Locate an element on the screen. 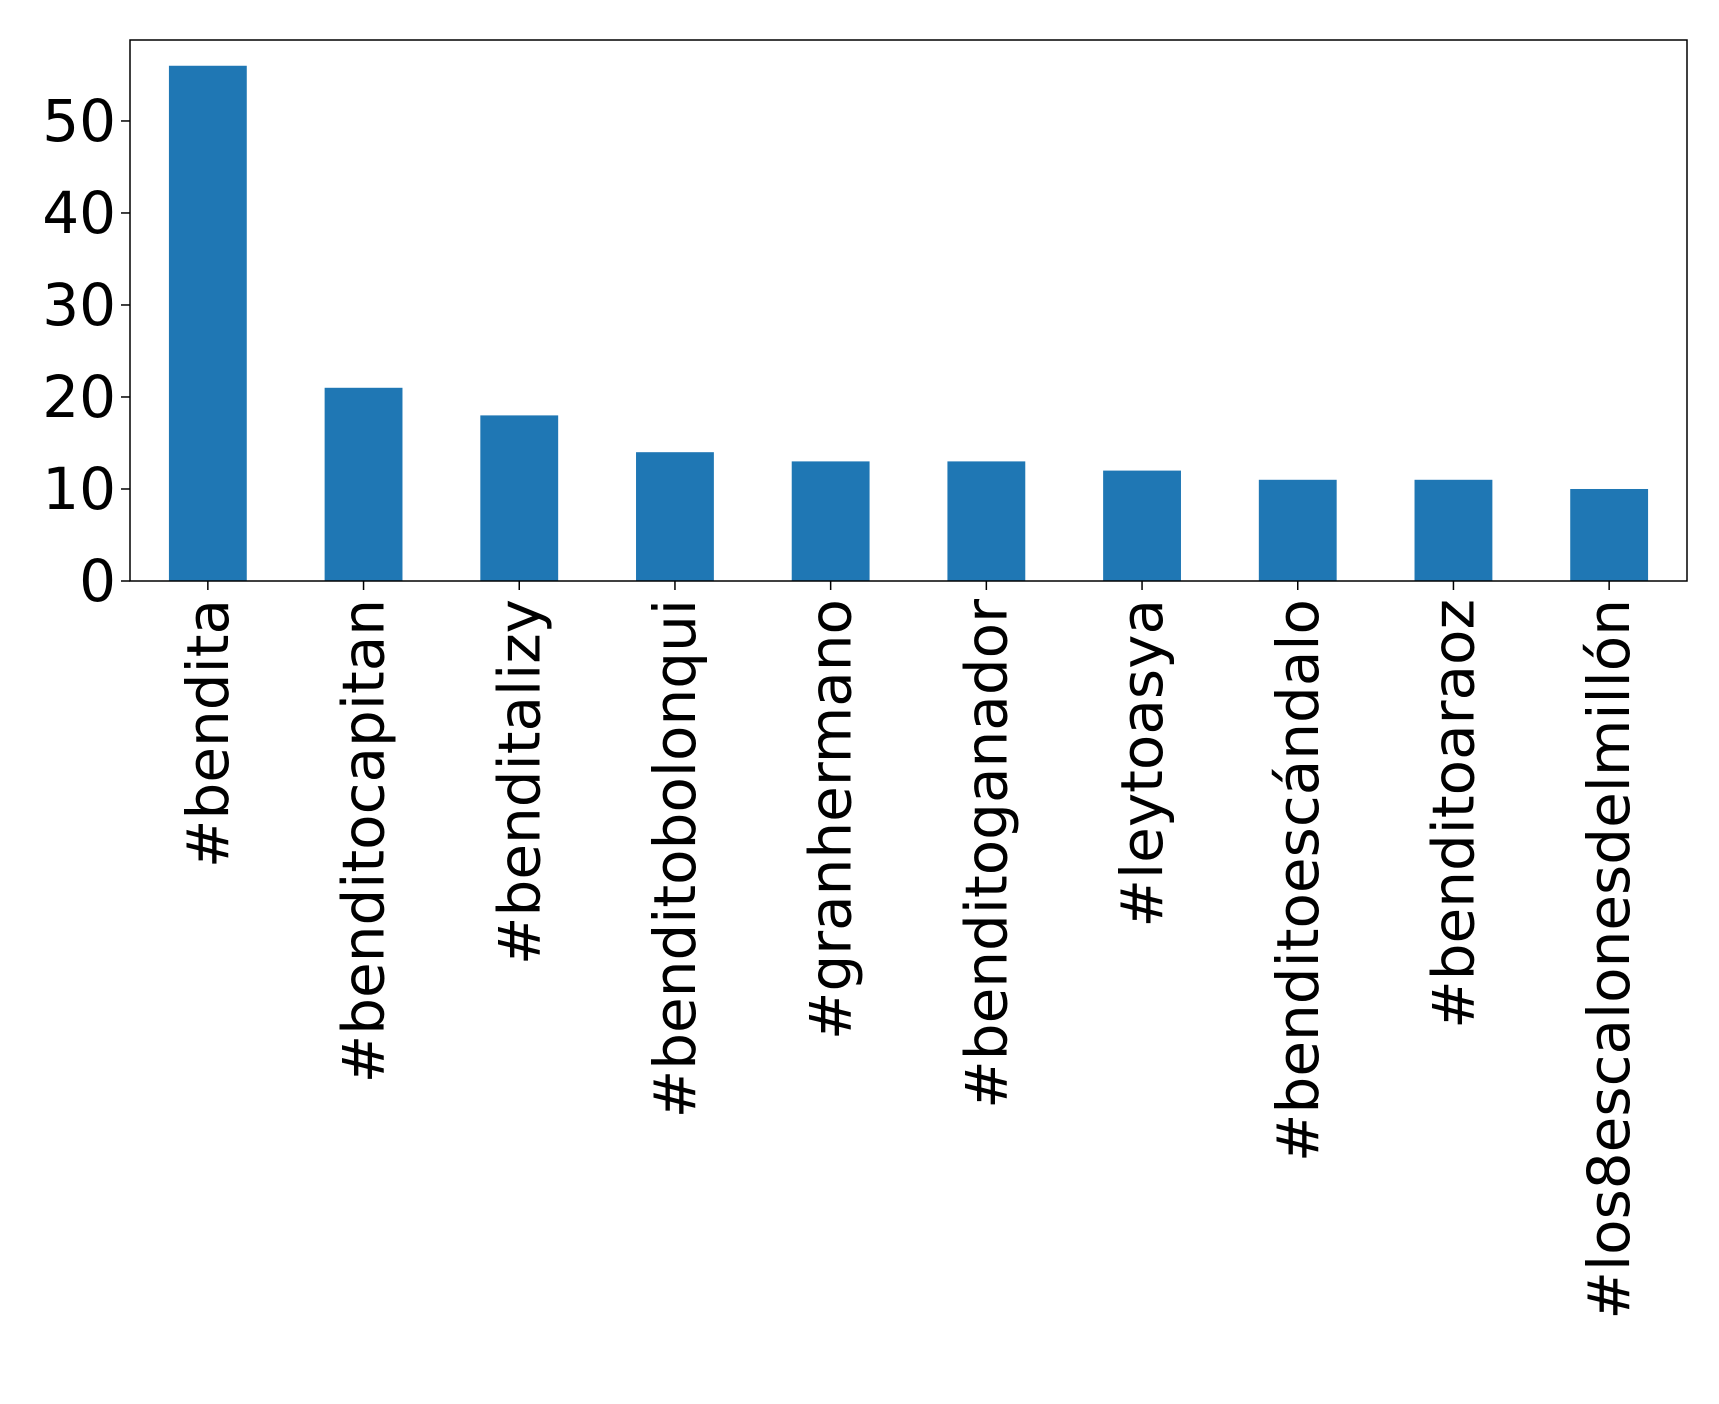  x-tick-label: #benditoganador is located at coordinates (986, 854).